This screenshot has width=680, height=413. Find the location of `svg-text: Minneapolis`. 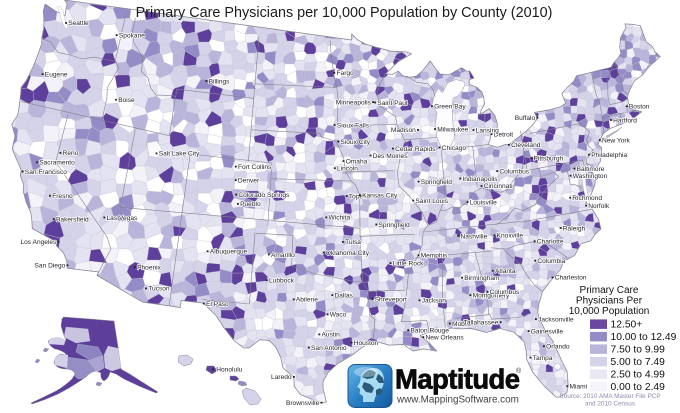

svg-text: Minneapolis is located at coordinates (354, 102).